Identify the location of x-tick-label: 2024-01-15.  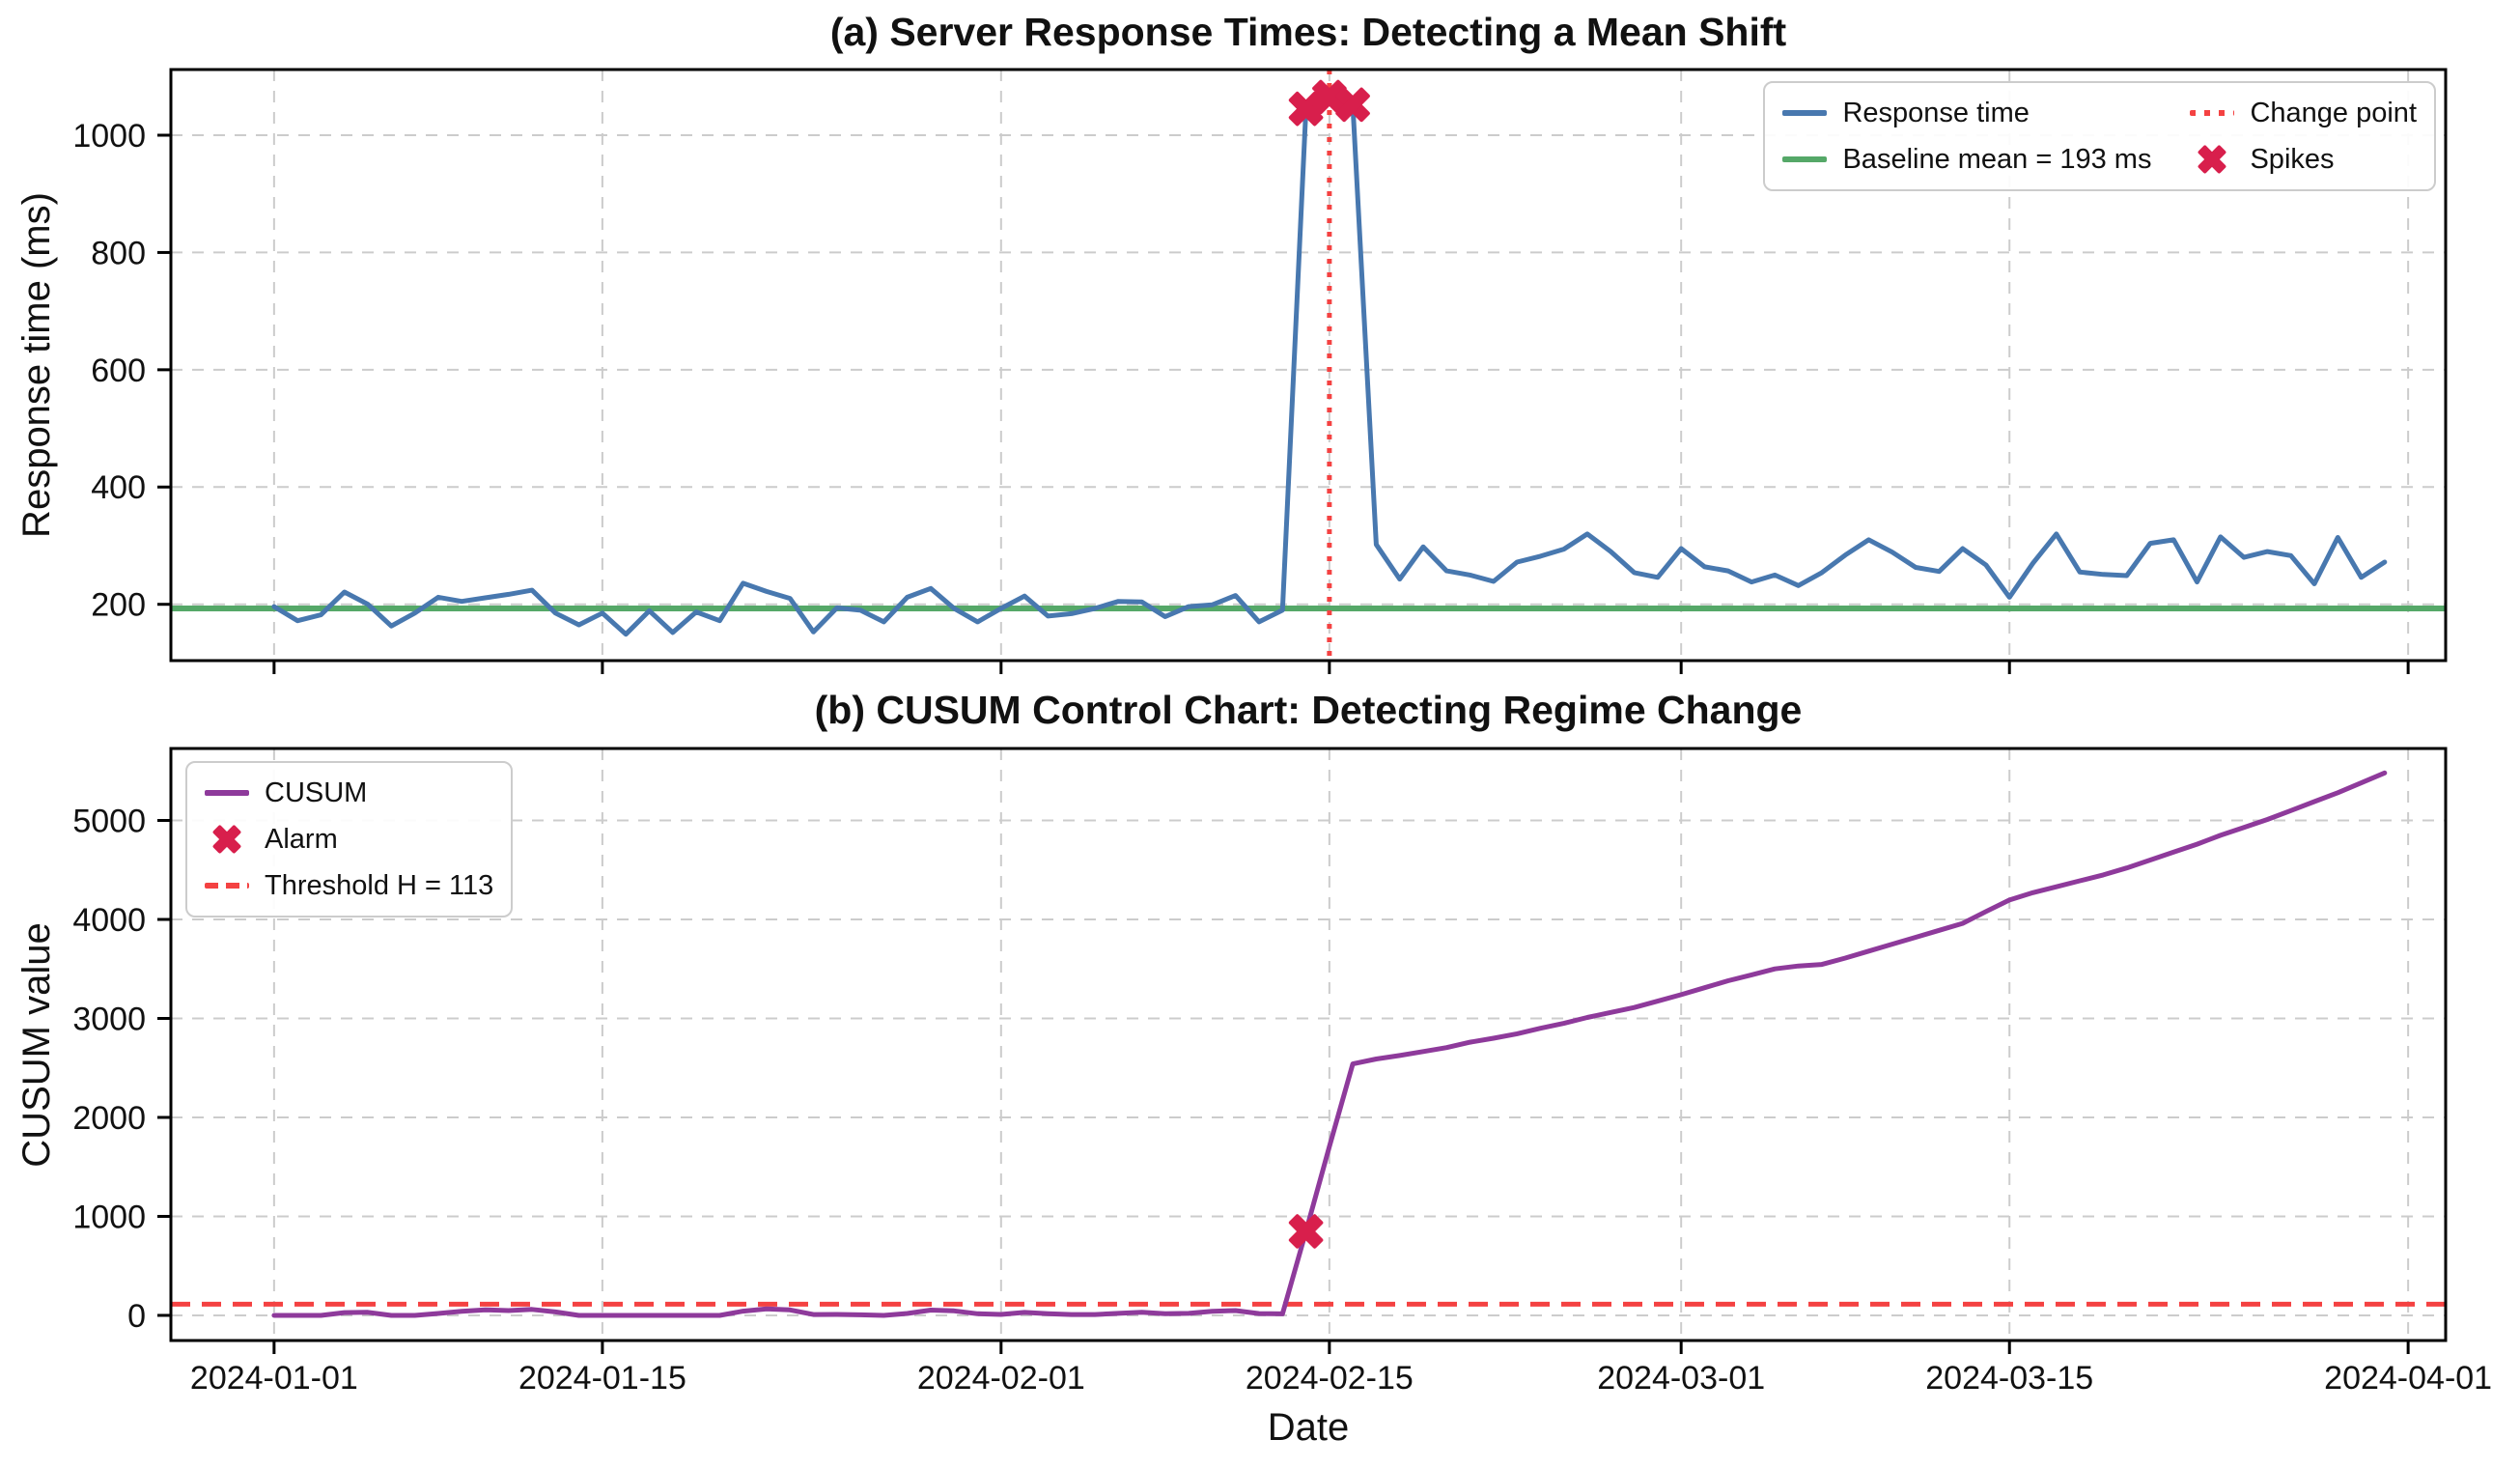
(602, 1378).